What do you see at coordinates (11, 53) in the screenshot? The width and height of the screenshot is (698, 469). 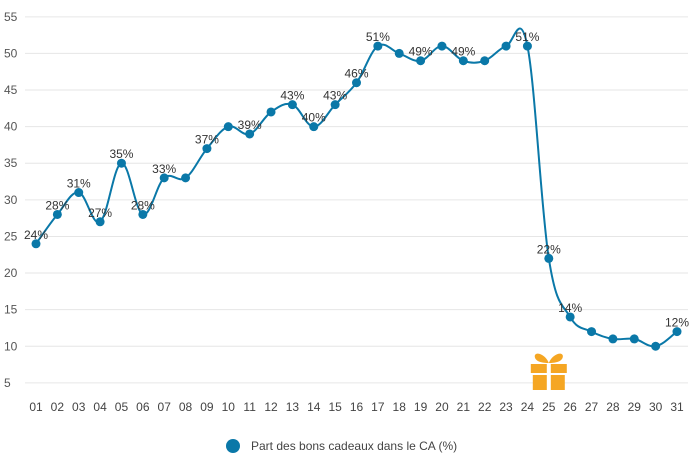 I see `y-tick-label: 50` at bounding box center [11, 53].